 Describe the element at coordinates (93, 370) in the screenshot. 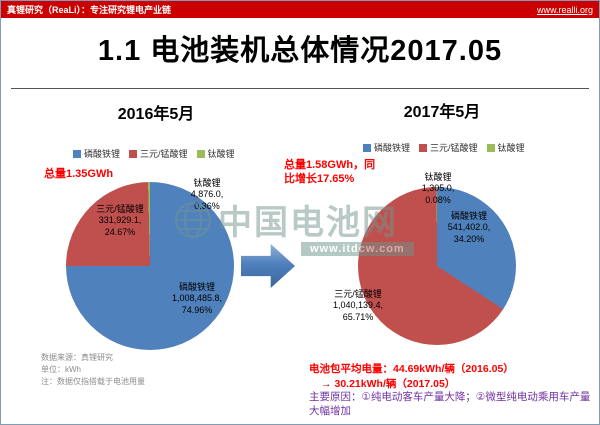

I see `footnotes: 数据来源：真锂研究 单位：kWh 注：数据仅指搭载于电池用量` at that location.